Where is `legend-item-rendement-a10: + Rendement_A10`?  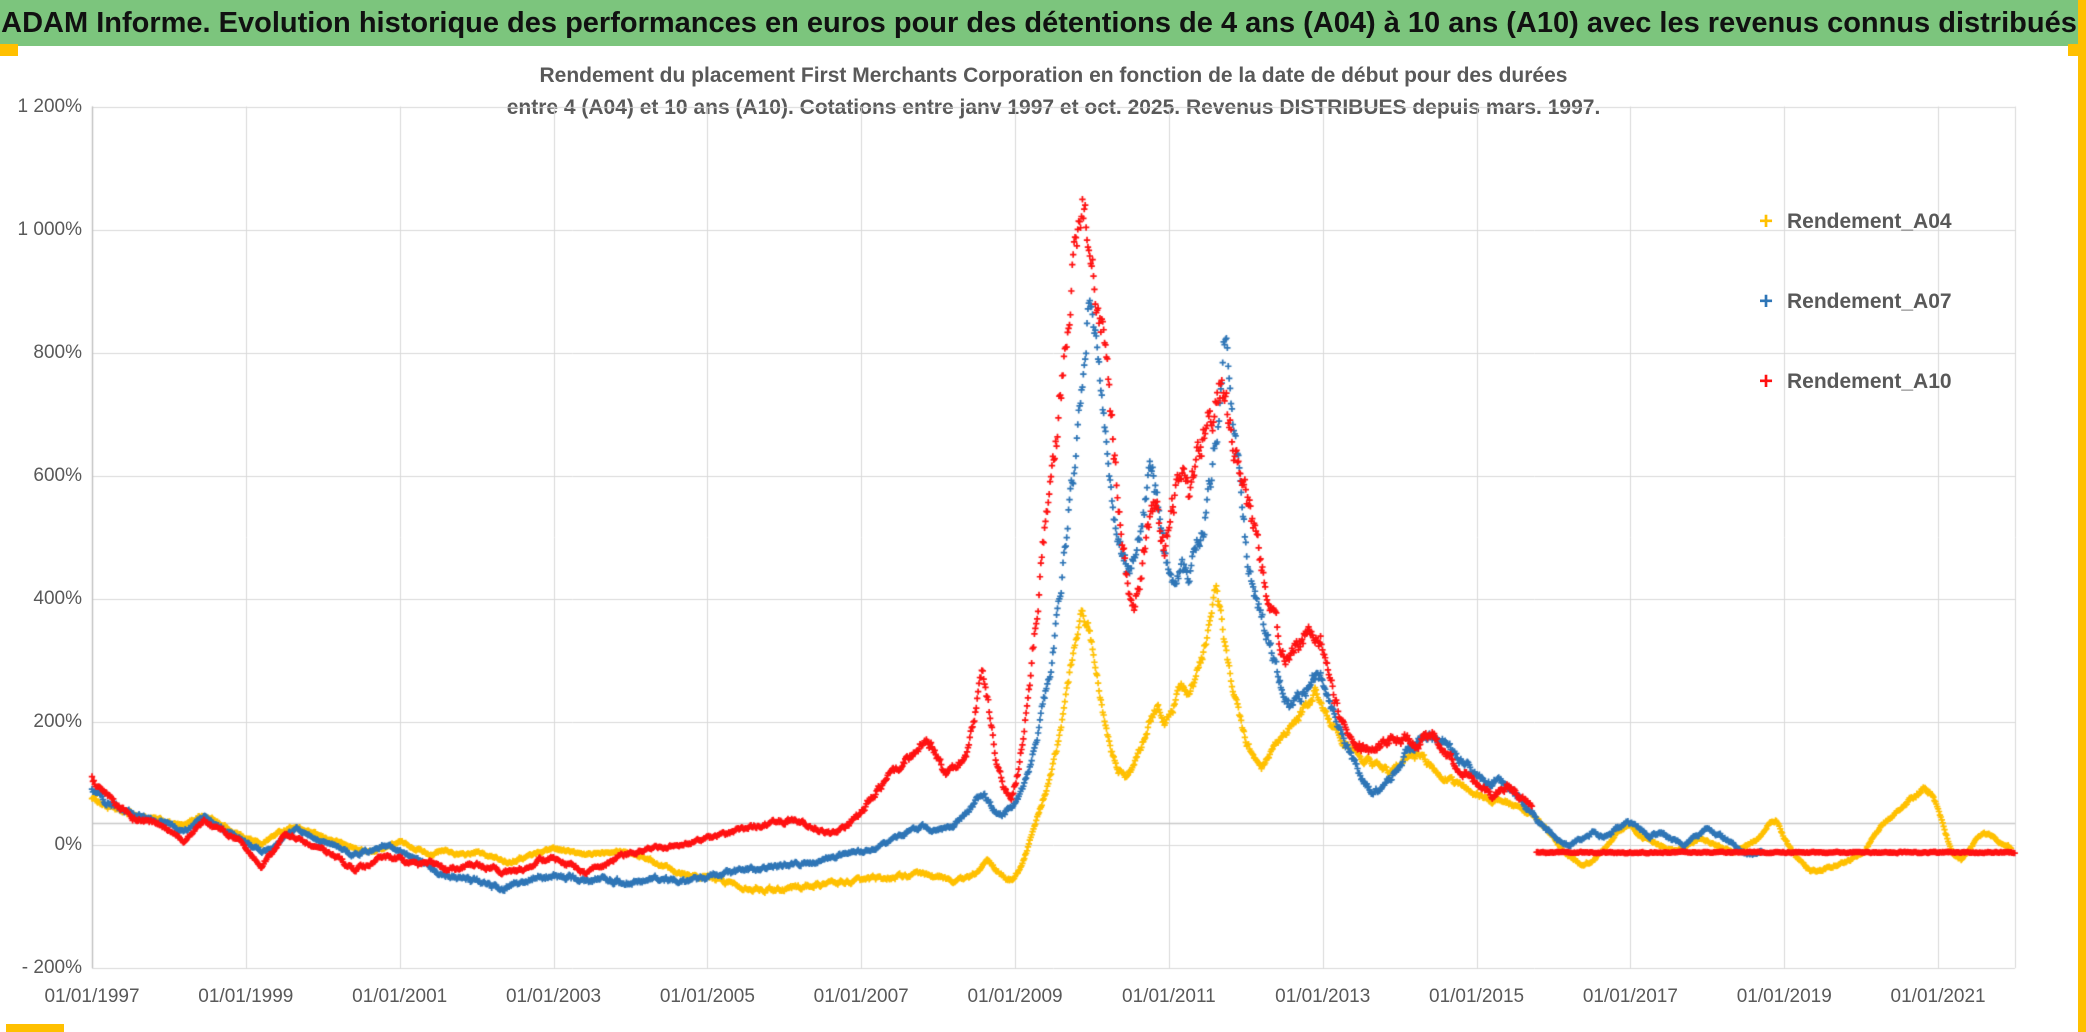
legend-item-rendement-a10: + Rendement_A10 is located at coordinates (1854, 382).